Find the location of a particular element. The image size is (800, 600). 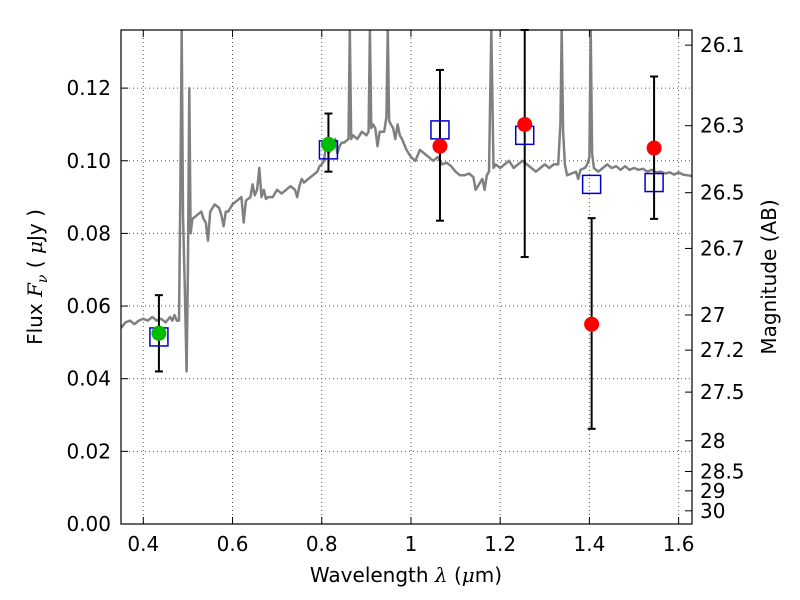

y2-tick-label: 28 is located at coordinates (712, 441).